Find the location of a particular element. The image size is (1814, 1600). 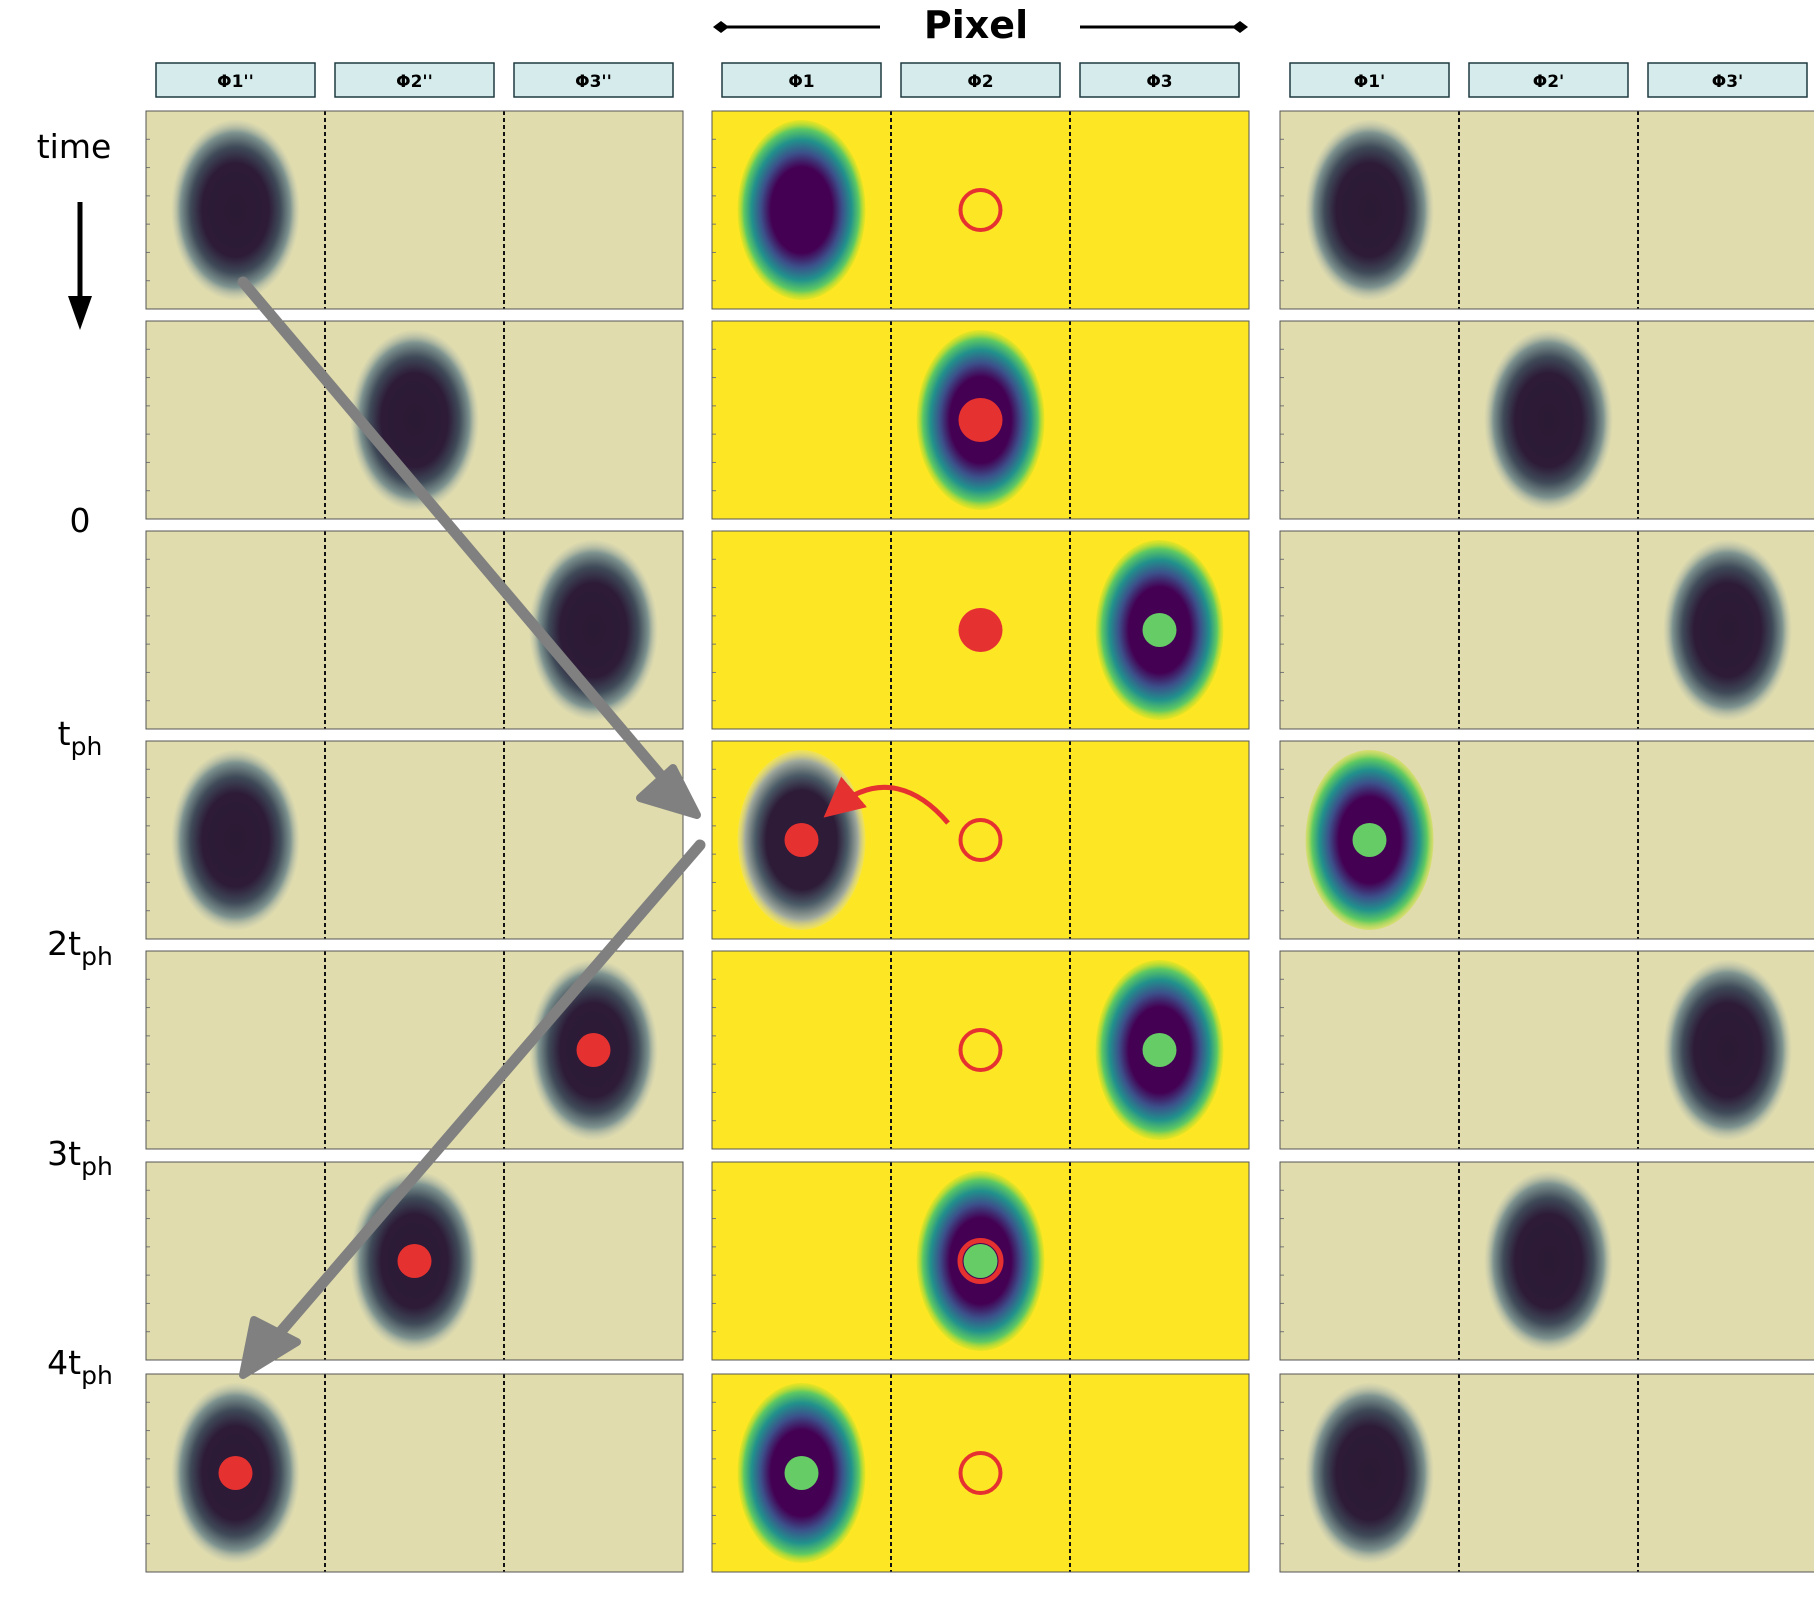

pixel-title: Pixel is located at coordinates (976, 25).